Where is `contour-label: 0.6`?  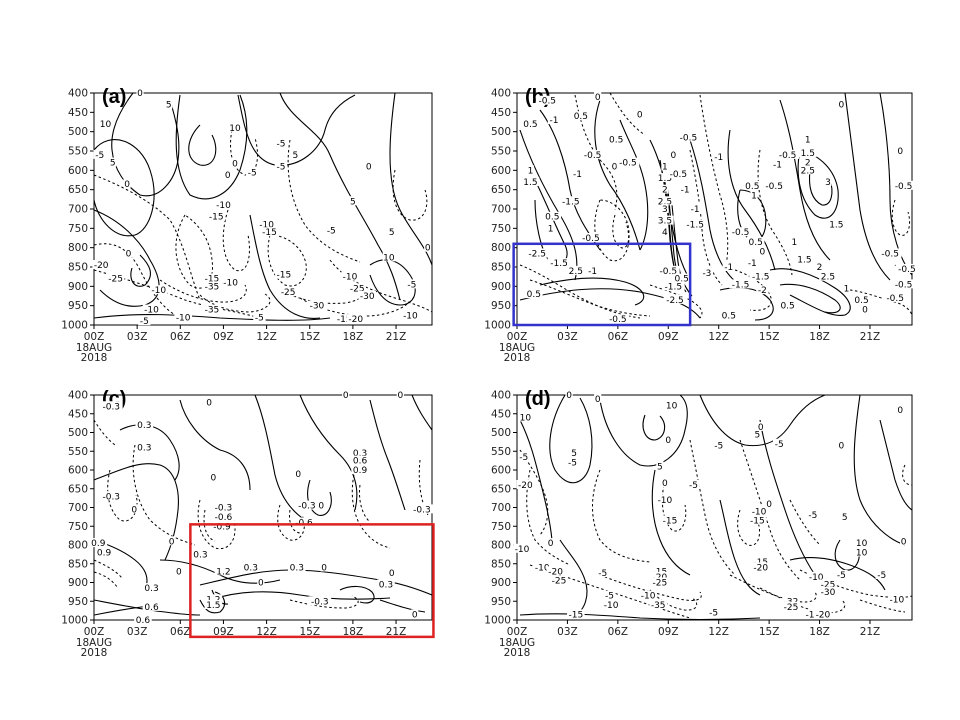
contour-label: 0.6 is located at coordinates (143, 621).